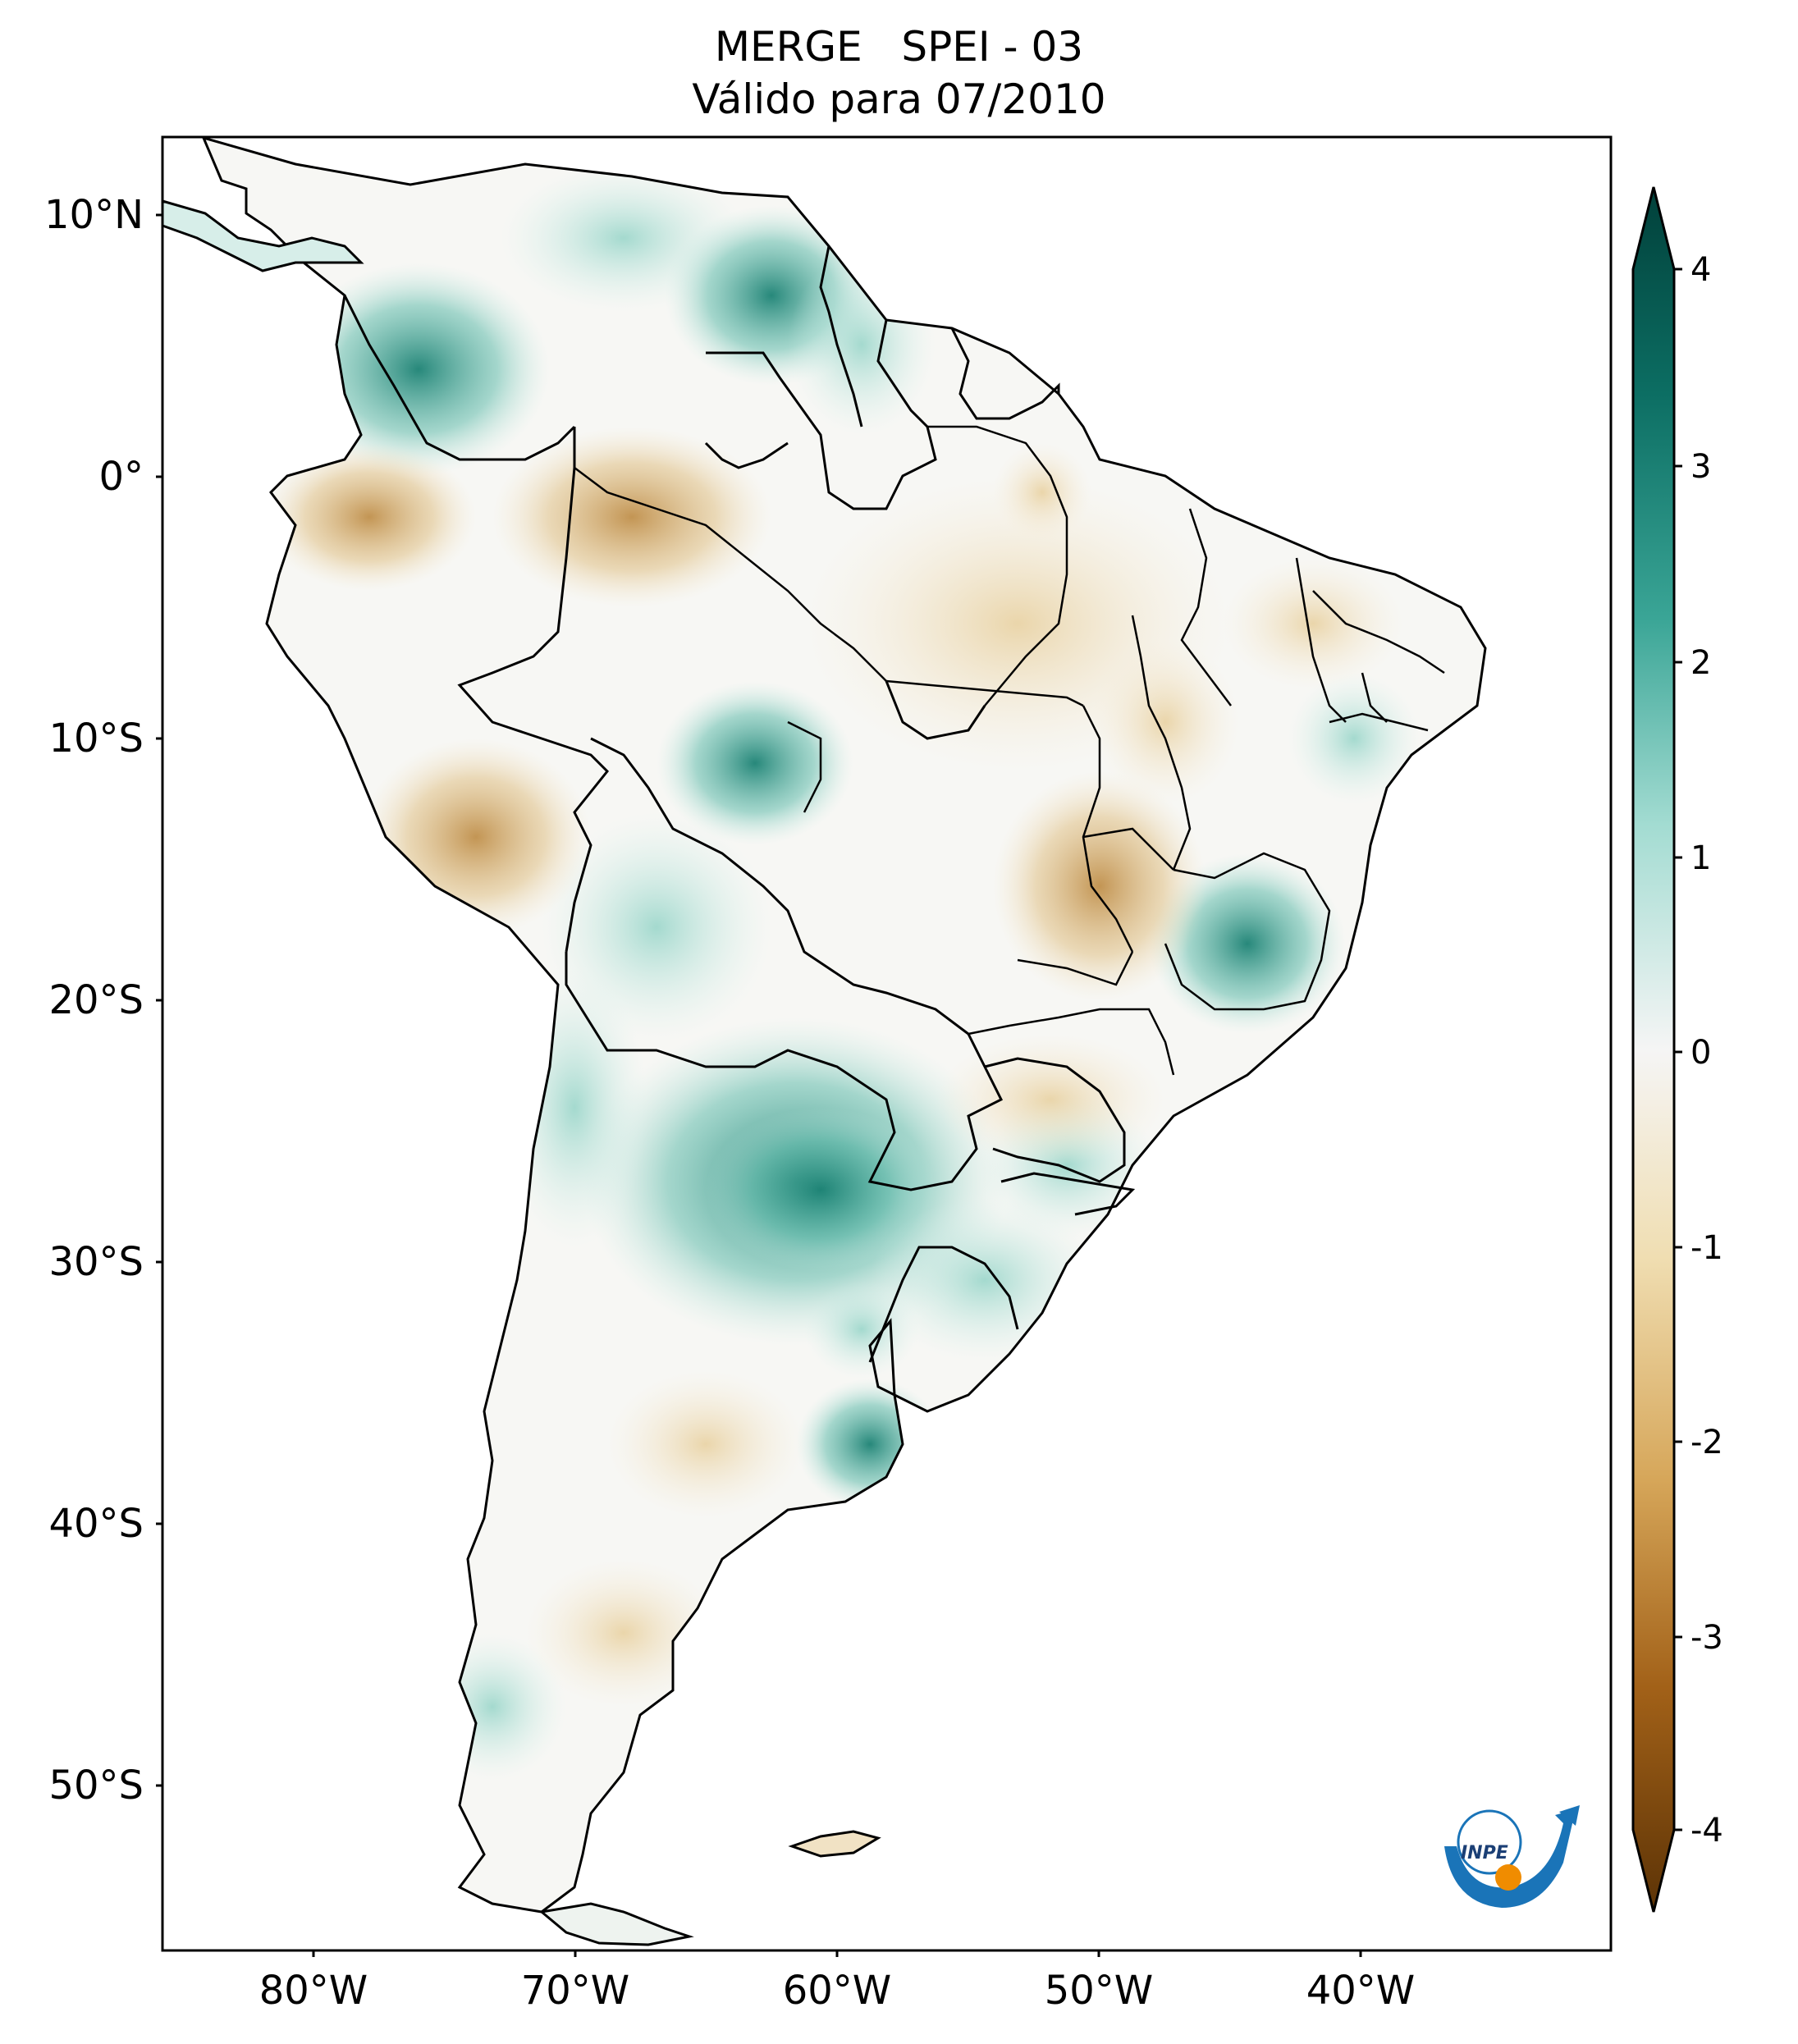 This screenshot has height=2044, width=1798. I want to click on lon-tick-label: 40°W, so click(1361, 1991).